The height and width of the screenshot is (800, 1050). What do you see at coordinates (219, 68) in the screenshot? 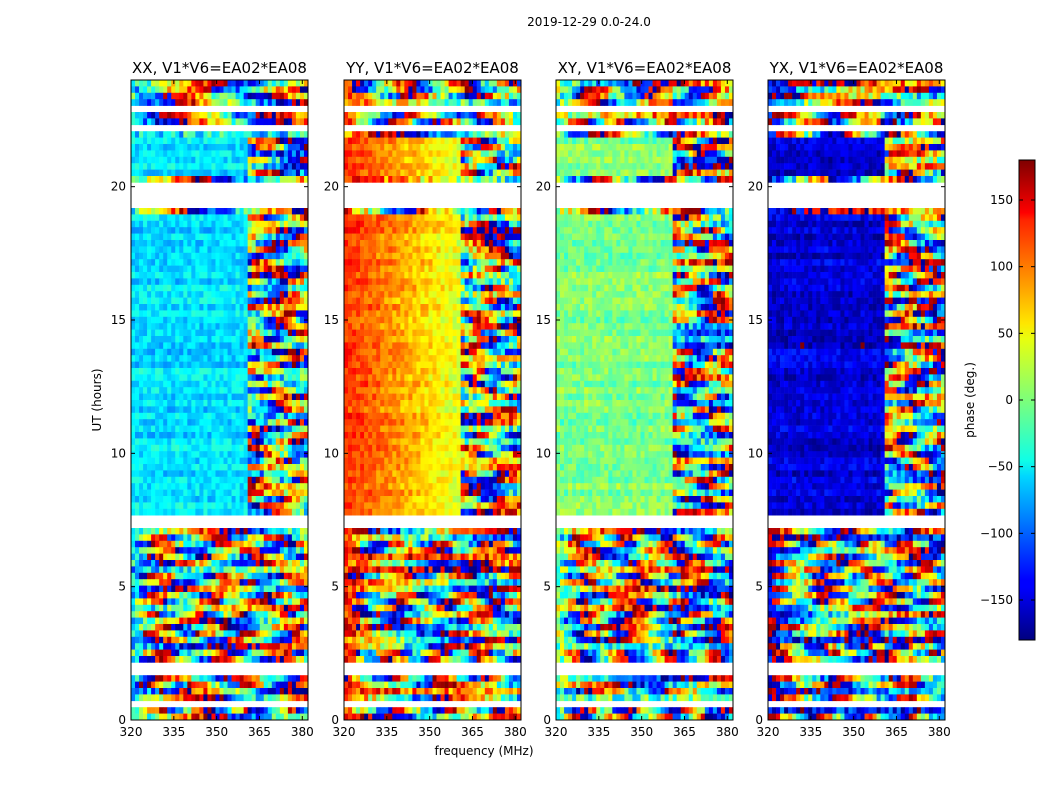
I see `panel-title: XX, V1*V6=EA02*EA08` at bounding box center [219, 68].